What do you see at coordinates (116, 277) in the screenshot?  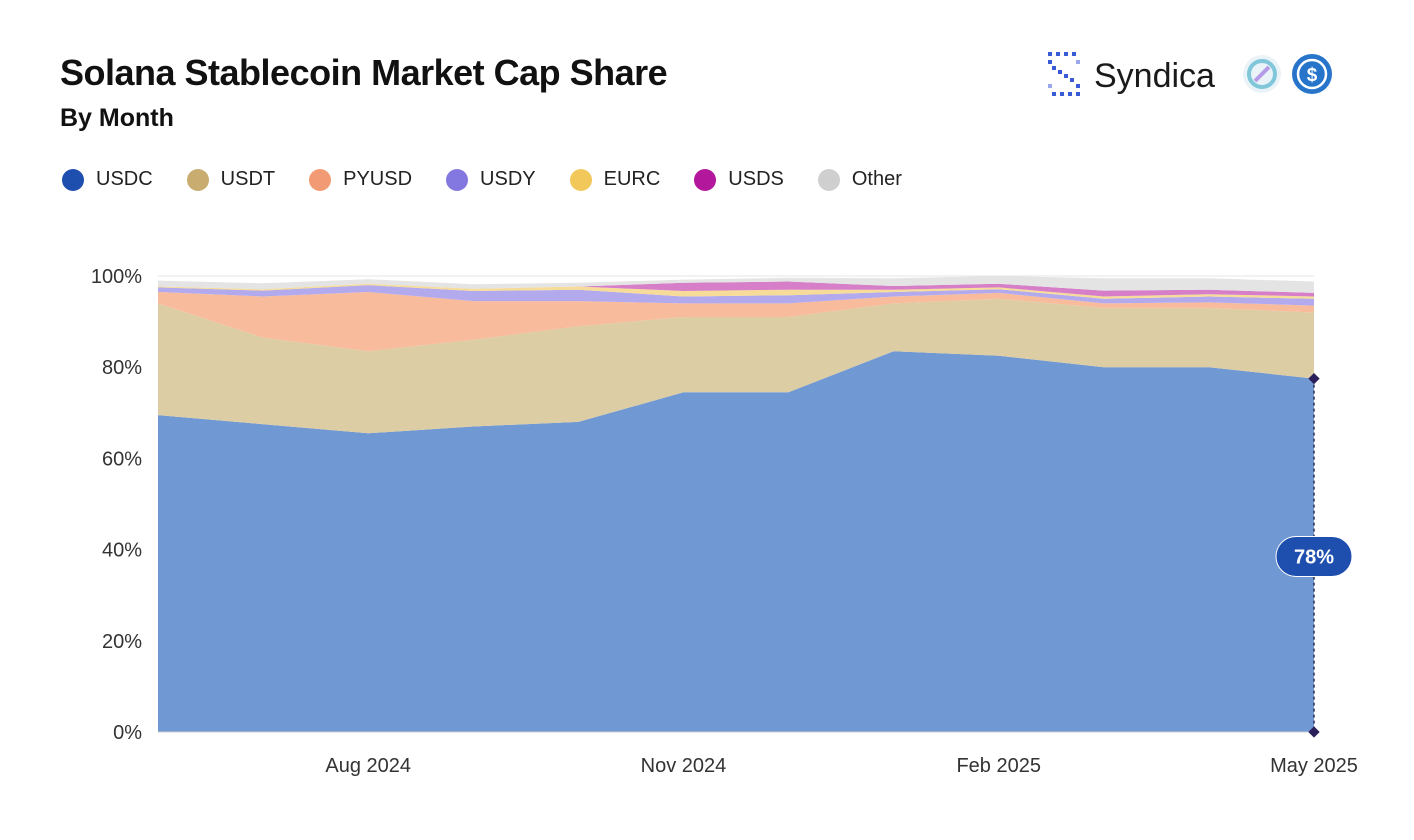 I see `y-tick-label: 100%` at bounding box center [116, 277].